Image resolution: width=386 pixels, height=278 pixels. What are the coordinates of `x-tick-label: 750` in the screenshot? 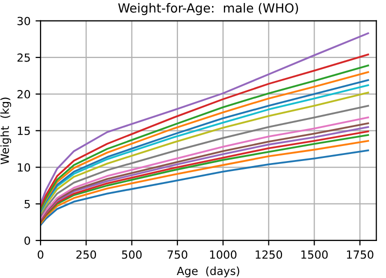 It's located at (178, 254).